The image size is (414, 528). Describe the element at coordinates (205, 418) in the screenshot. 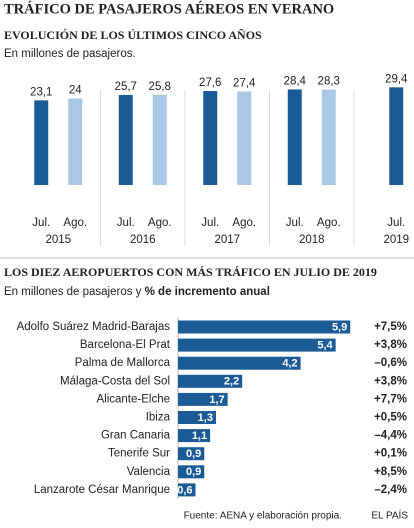

I see `value-label: 1,3` at that location.